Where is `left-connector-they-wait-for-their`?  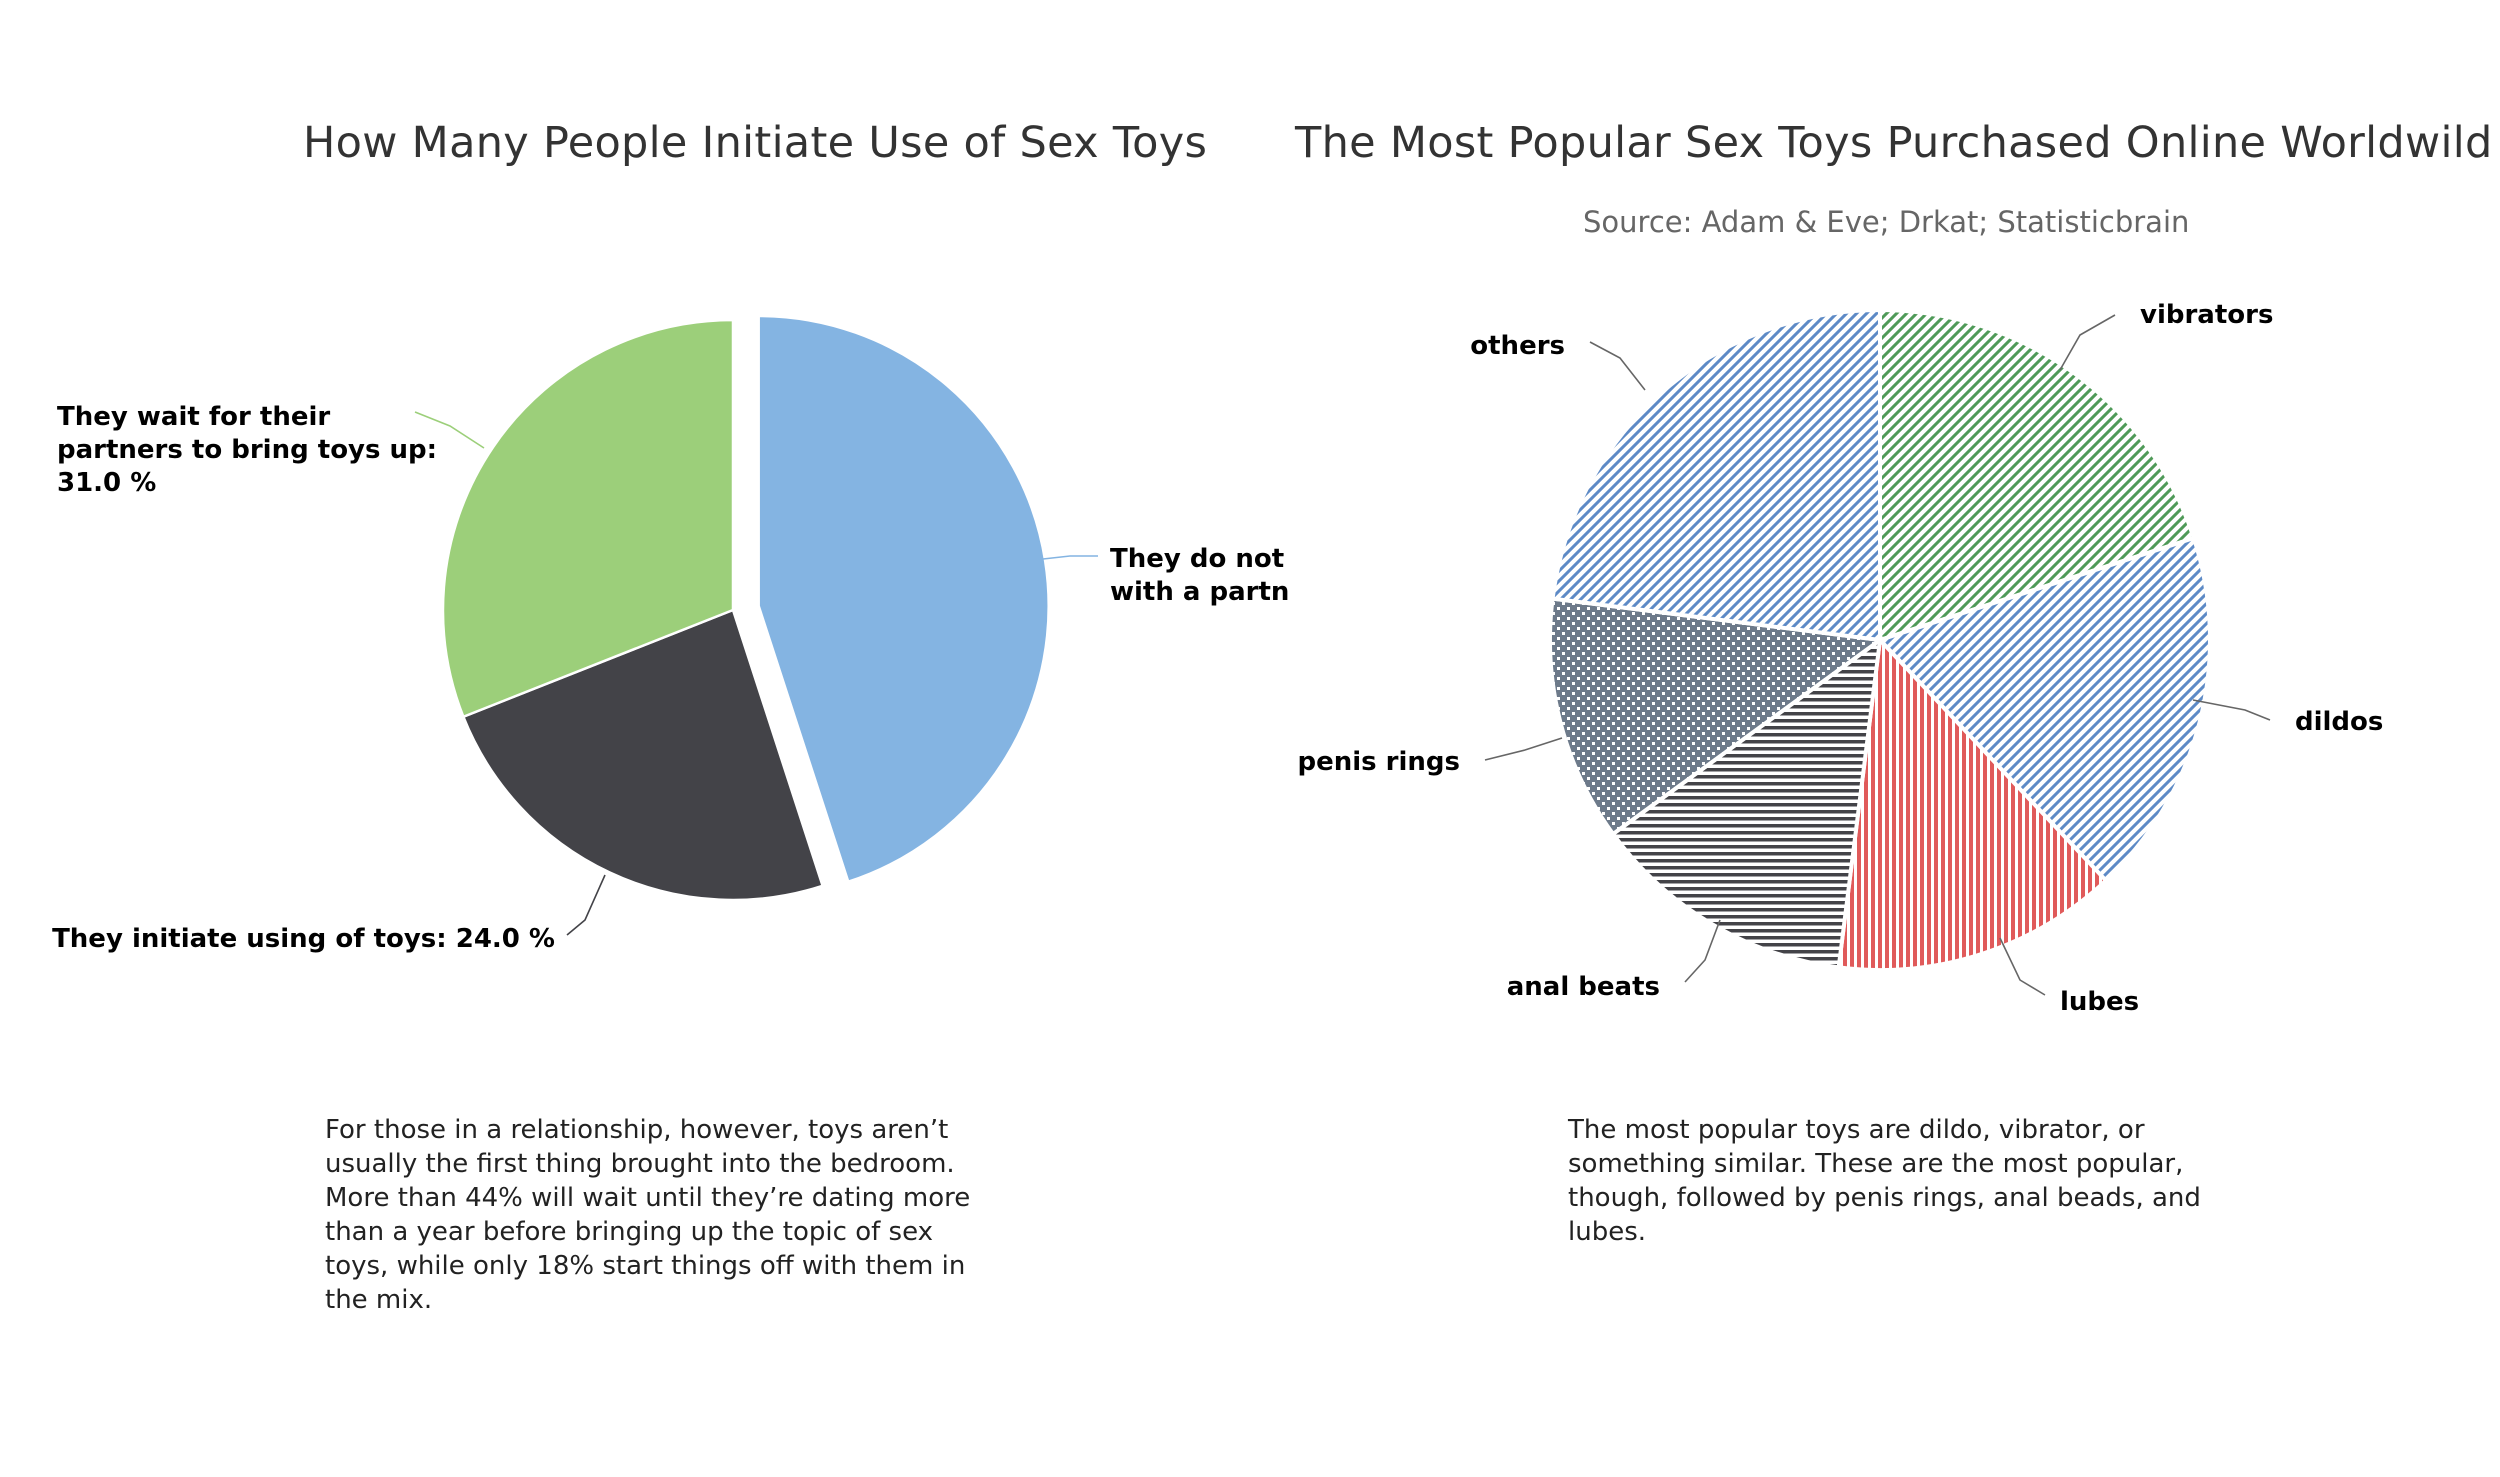 left-connector-they-wait-for-their is located at coordinates (449, 430).